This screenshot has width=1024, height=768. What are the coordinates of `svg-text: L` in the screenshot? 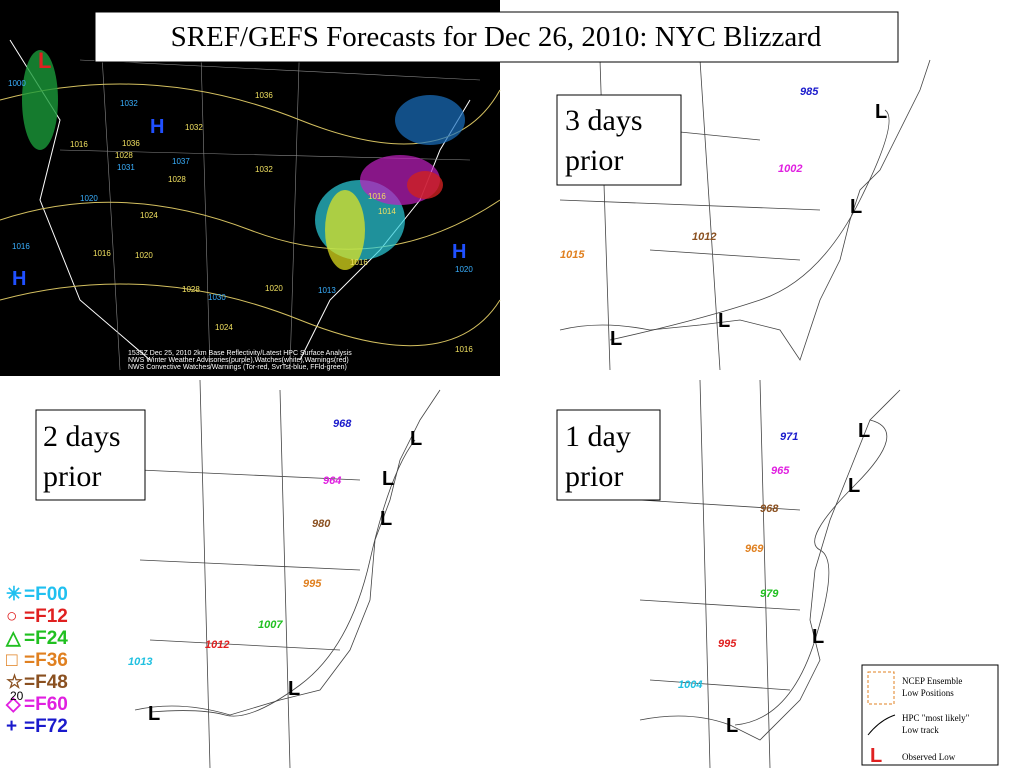 It's located at (876, 756).